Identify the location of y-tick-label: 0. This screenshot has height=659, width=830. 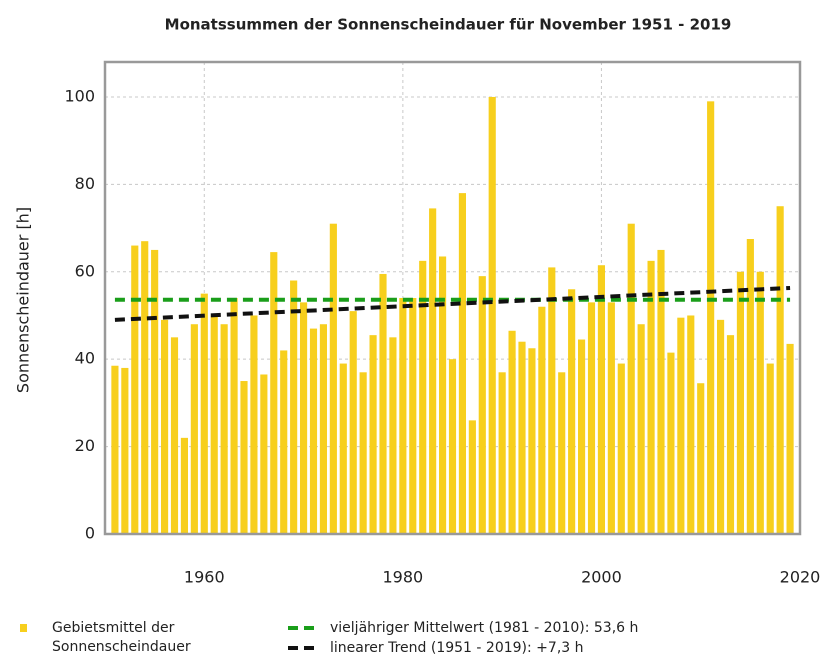
(90, 533).